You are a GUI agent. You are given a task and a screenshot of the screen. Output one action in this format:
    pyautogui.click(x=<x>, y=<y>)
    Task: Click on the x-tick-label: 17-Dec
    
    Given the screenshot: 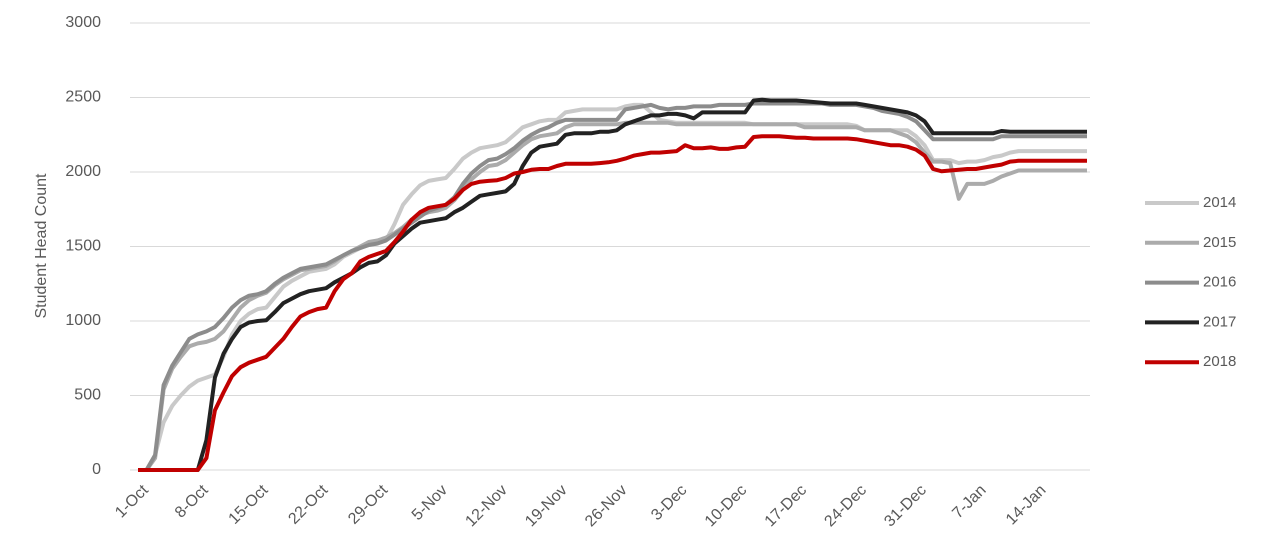 What is the action you would take?
    pyautogui.click(x=786, y=506)
    